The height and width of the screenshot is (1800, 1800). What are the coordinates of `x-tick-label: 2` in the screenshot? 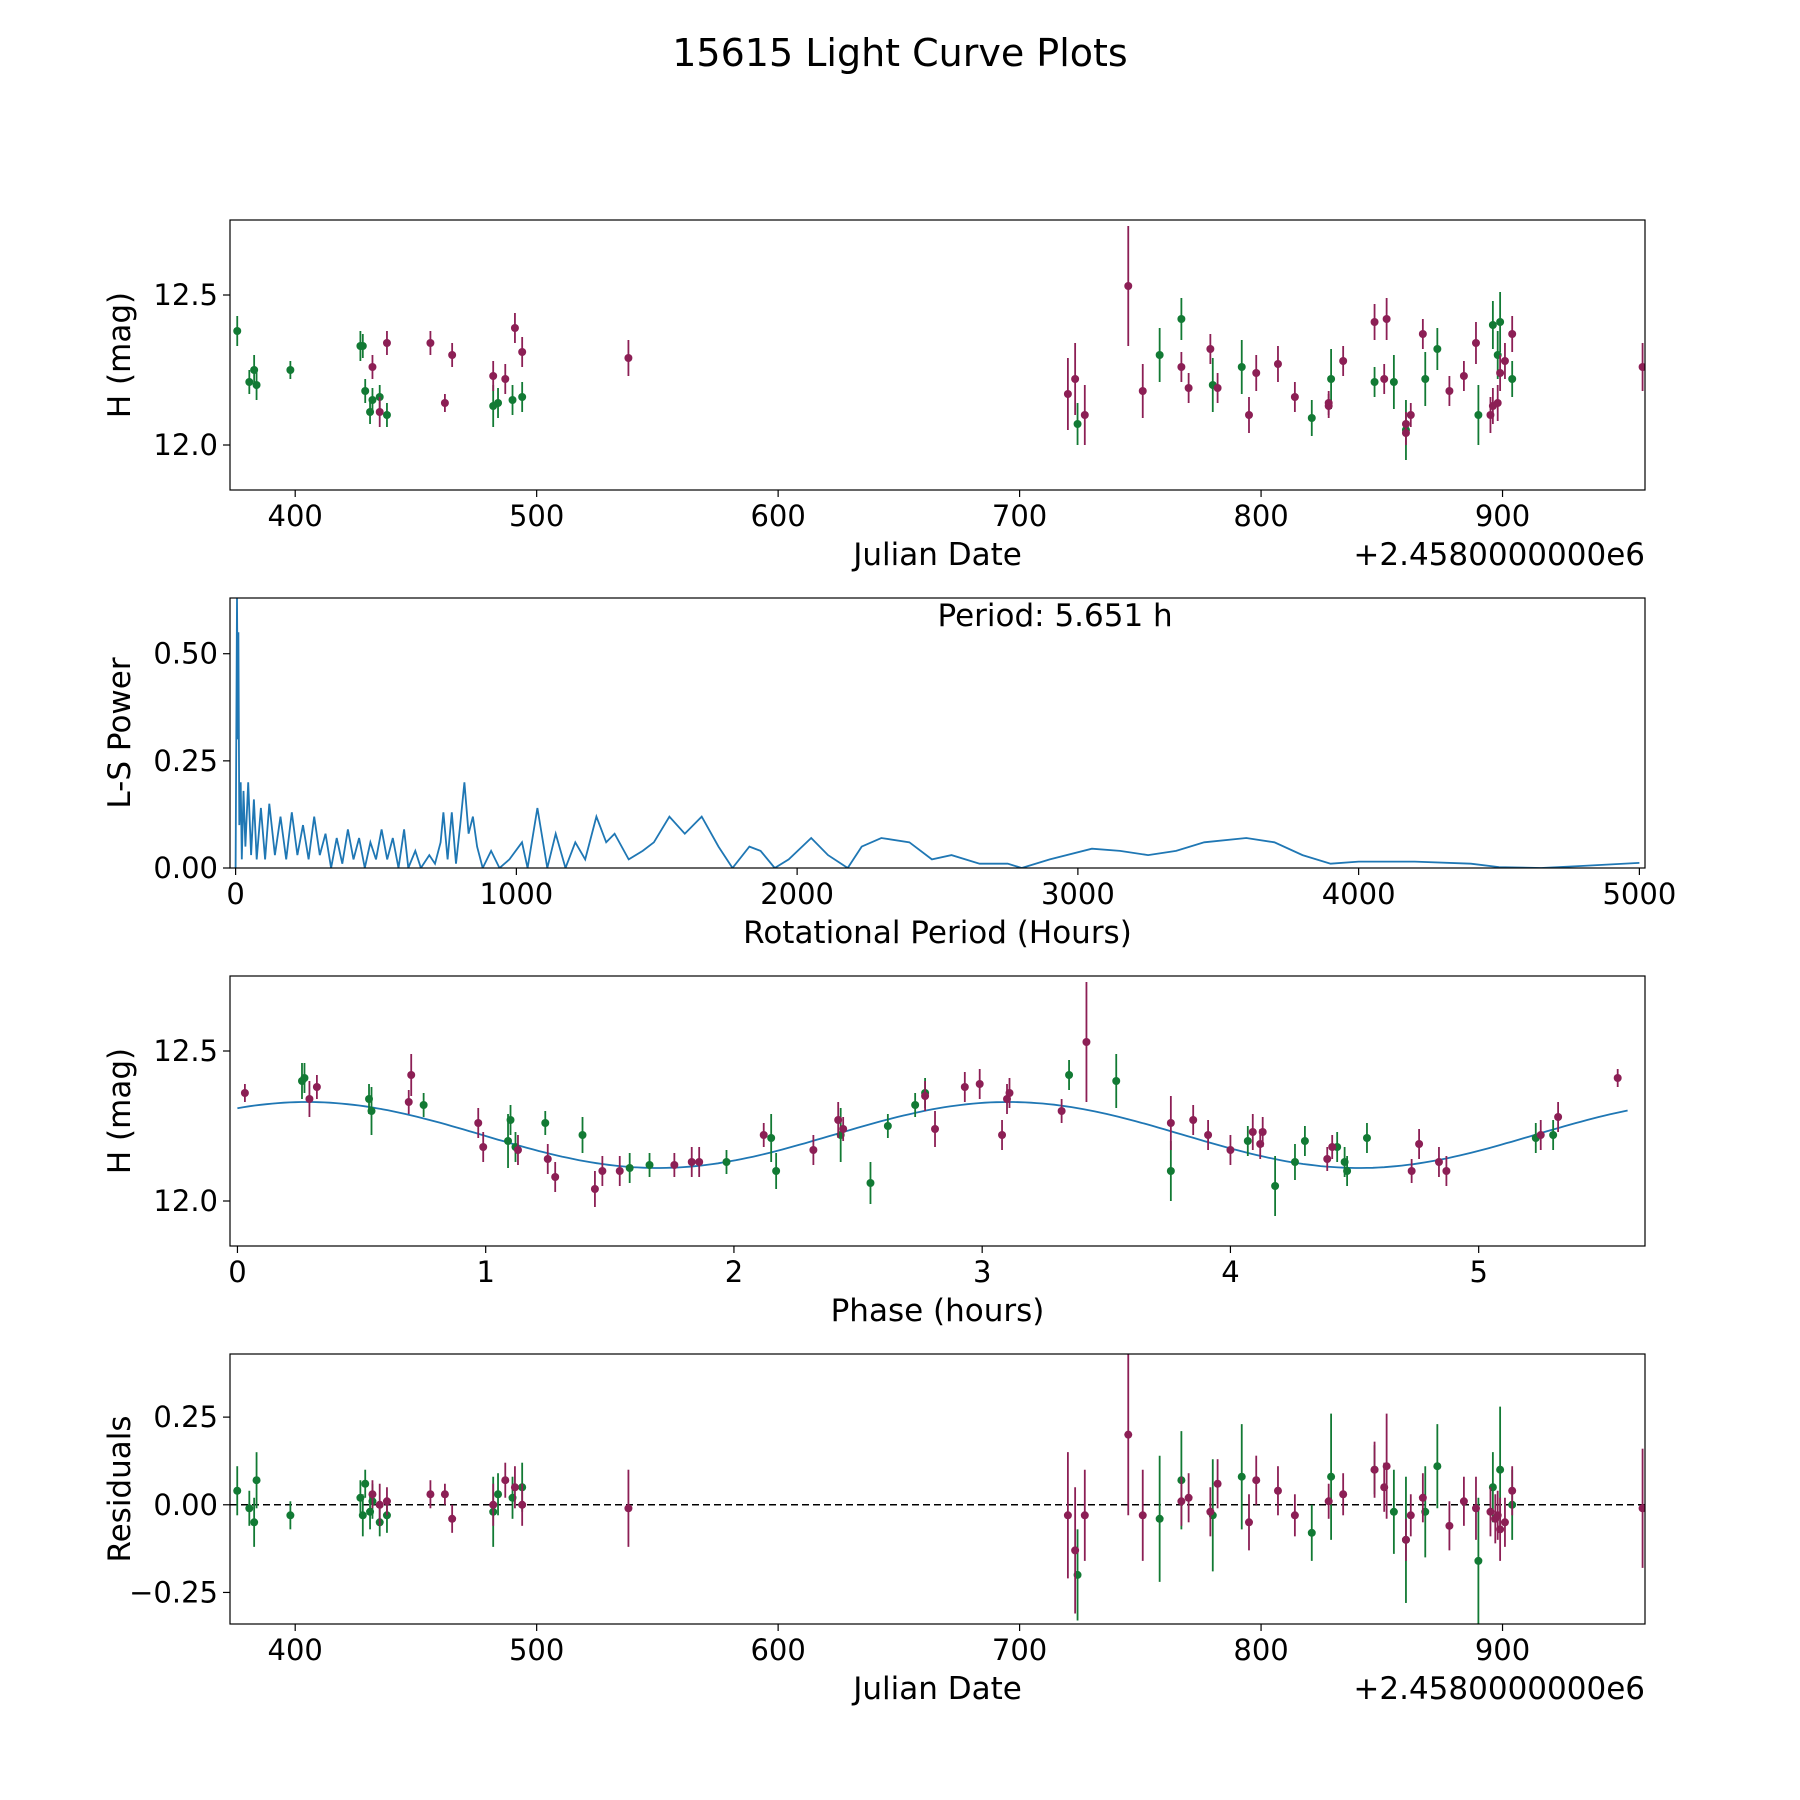 It's located at (734, 1272).